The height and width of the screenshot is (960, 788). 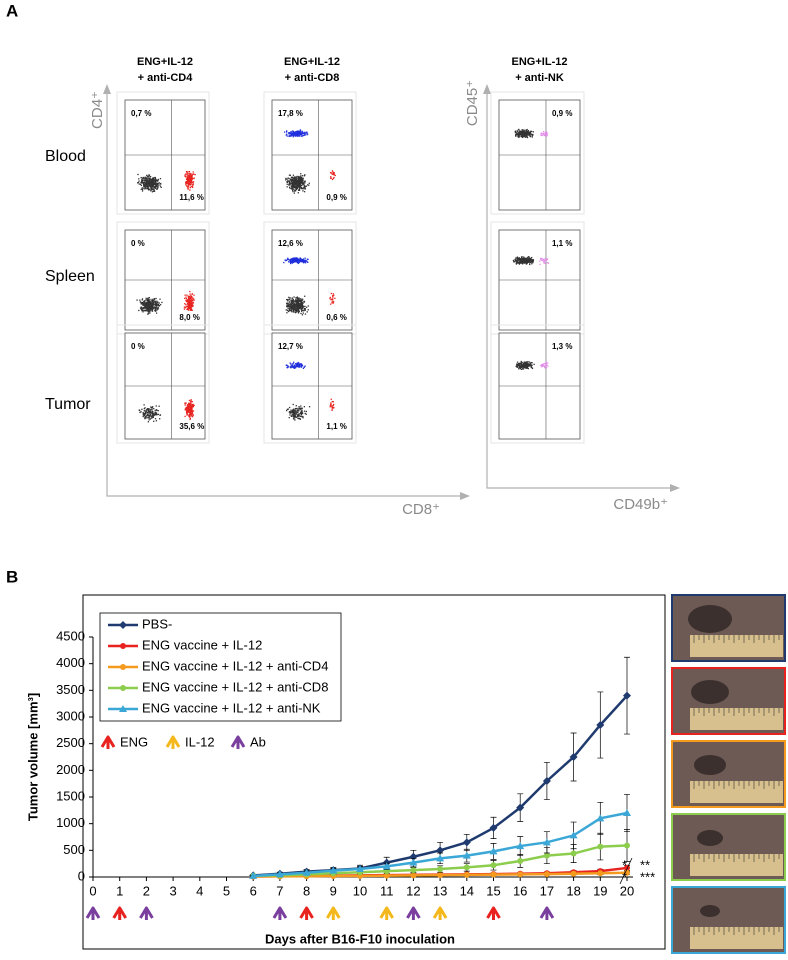 What do you see at coordinates (520, 890) in the screenshot?
I see `x-tick-label: 16` at bounding box center [520, 890].